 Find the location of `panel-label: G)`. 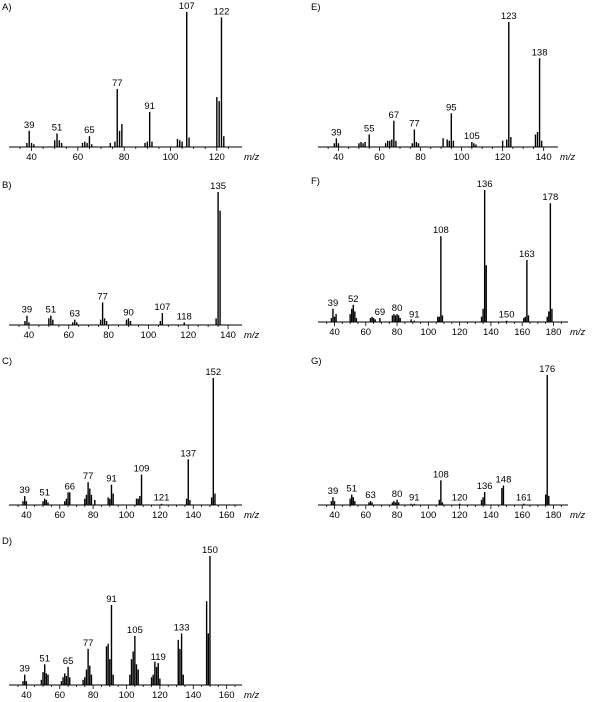

panel-label: G) is located at coordinates (316, 361).